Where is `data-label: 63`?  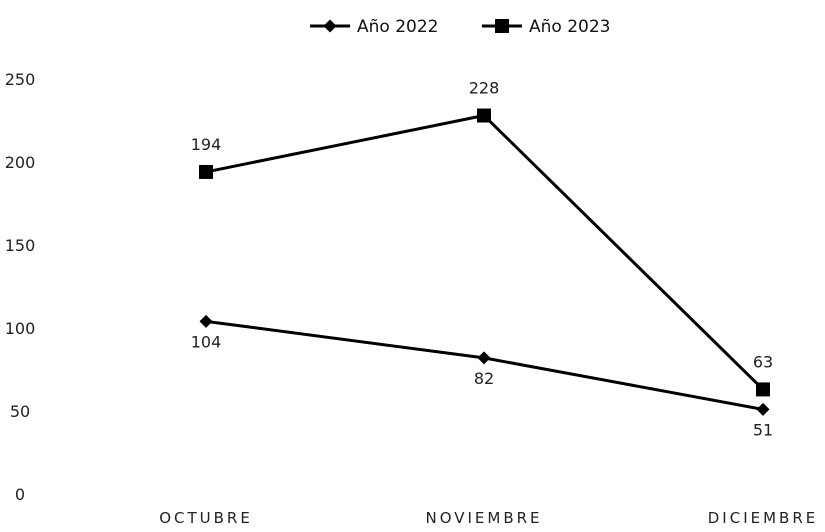
data-label: 63 is located at coordinates (763, 361).